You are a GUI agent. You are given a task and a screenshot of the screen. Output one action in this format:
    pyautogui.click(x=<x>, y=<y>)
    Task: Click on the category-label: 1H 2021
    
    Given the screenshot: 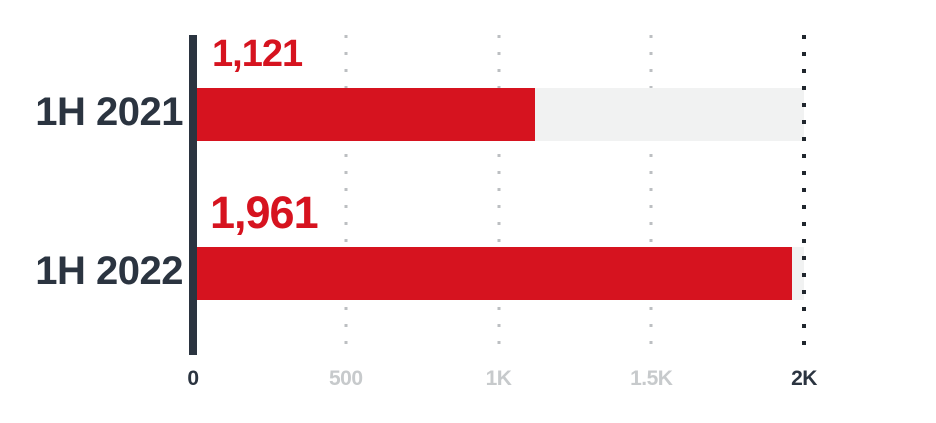 What is the action you would take?
    pyautogui.click(x=109, y=112)
    